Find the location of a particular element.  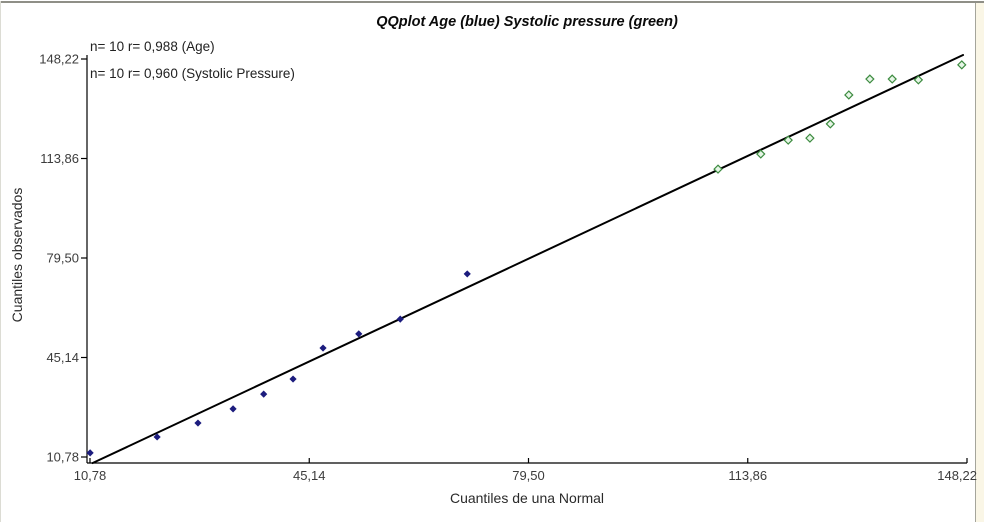

annotation-systolic-correlation: n= 10 r= 0,960 (Systolic Pressure) is located at coordinates (192, 73).